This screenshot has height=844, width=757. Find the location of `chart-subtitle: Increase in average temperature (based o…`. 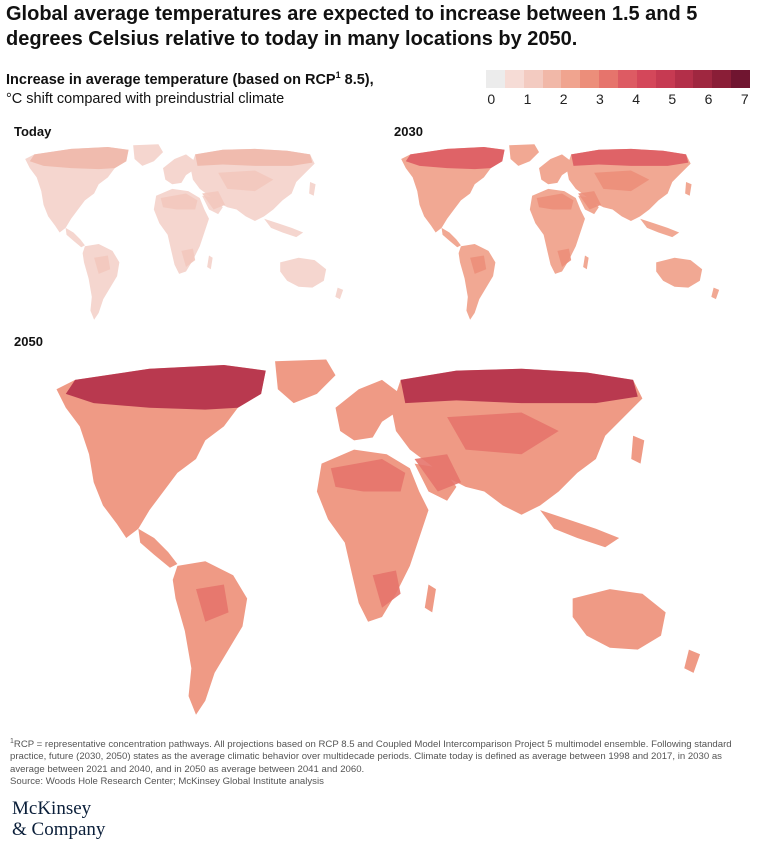

chart-subtitle: Increase in average temperature (based o… is located at coordinates (226, 87).